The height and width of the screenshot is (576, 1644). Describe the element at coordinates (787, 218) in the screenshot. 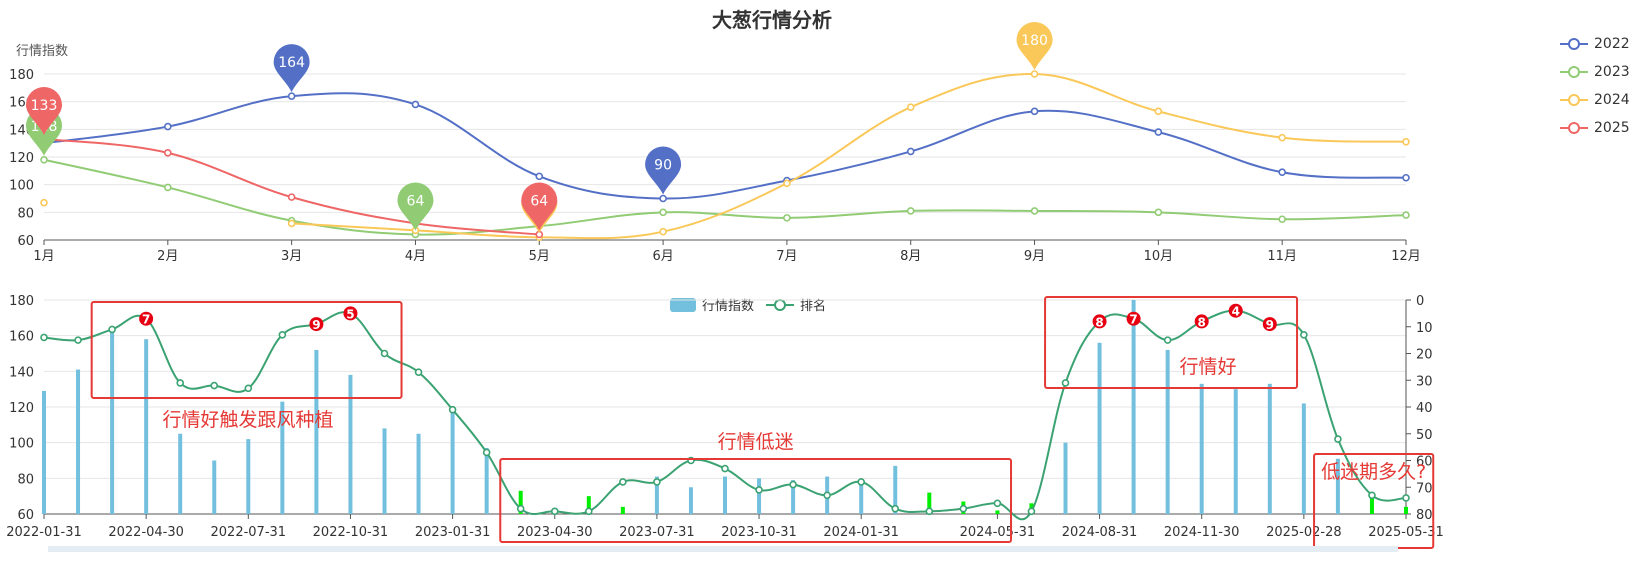

I see `point-2023-7月` at that location.